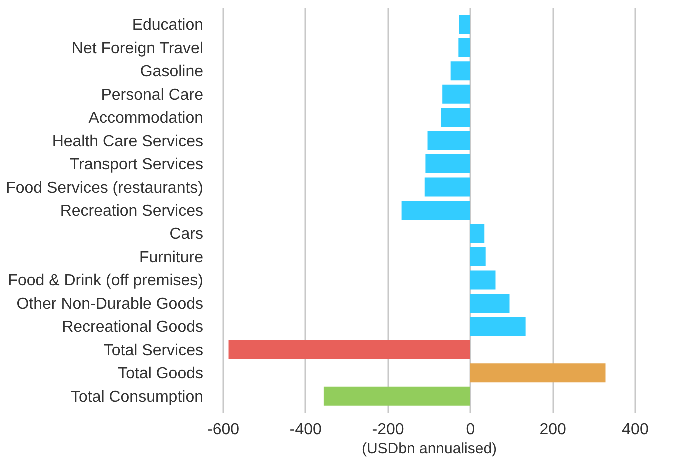  Describe the element at coordinates (154, 351) in the screenshot. I see `y-tick-label: Total Services` at that location.